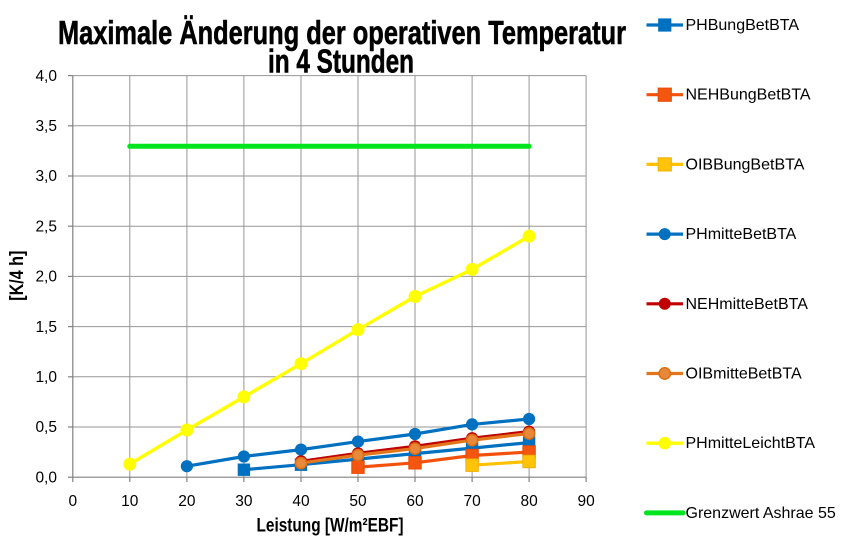 Image resolution: width=851 pixels, height=546 pixels. I want to click on svg-text: 30, so click(244, 501).